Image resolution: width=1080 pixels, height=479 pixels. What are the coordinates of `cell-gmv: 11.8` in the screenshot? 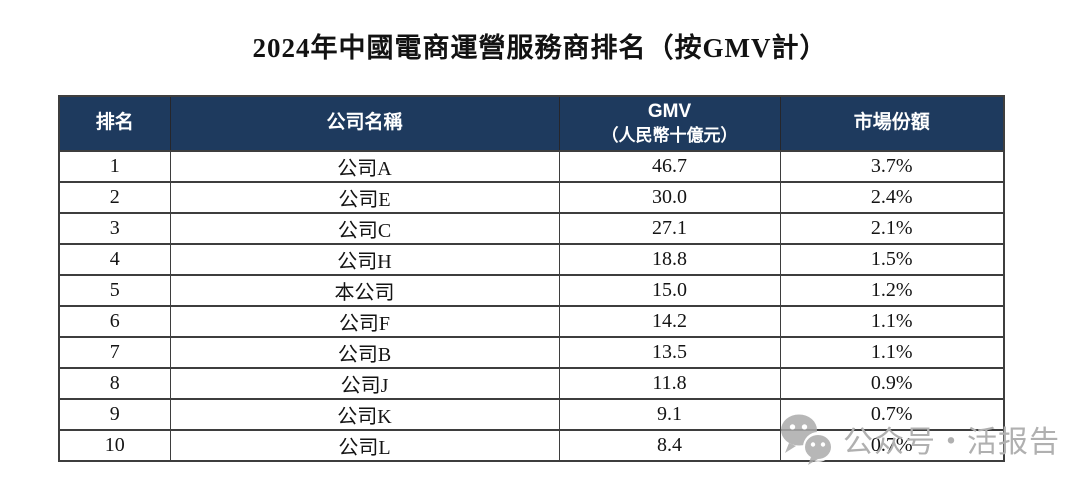 It's located at (669, 383).